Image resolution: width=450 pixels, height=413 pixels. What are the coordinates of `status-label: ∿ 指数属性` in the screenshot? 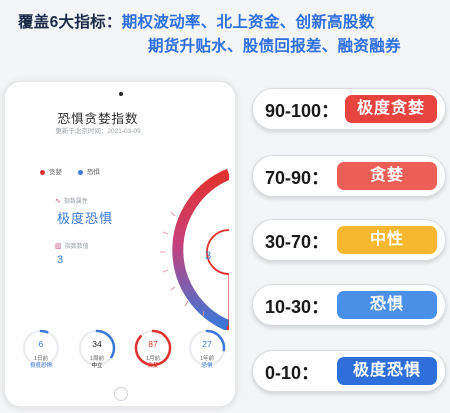 It's located at (71, 200).